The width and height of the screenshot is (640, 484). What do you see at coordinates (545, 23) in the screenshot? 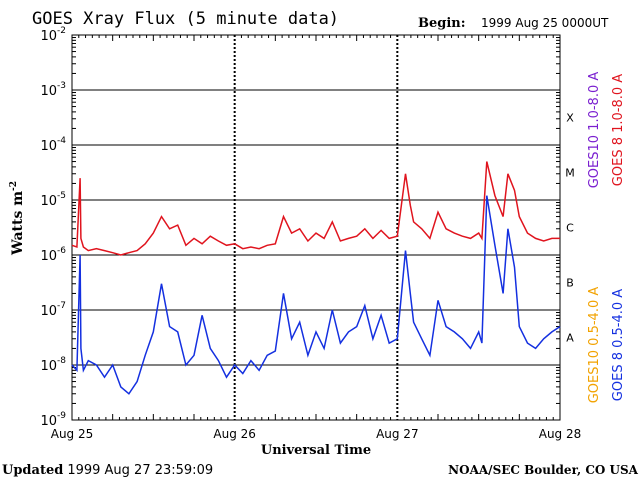
I see `begin-value: 1999 Aug 25 0000UT` at bounding box center [545, 23].